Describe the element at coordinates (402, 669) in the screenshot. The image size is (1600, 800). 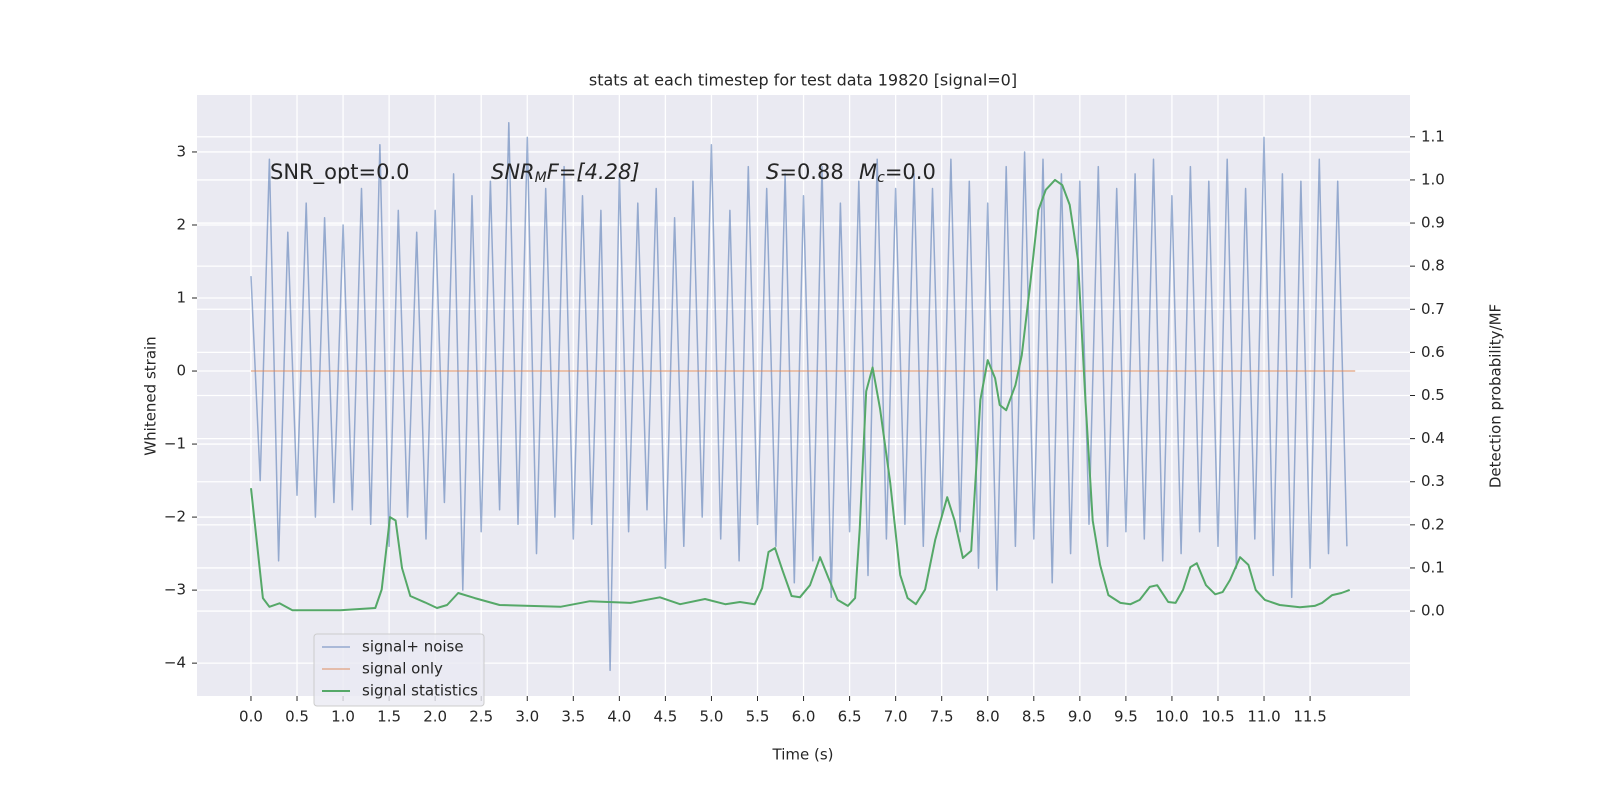
I see `legend-label: signal only` at that location.